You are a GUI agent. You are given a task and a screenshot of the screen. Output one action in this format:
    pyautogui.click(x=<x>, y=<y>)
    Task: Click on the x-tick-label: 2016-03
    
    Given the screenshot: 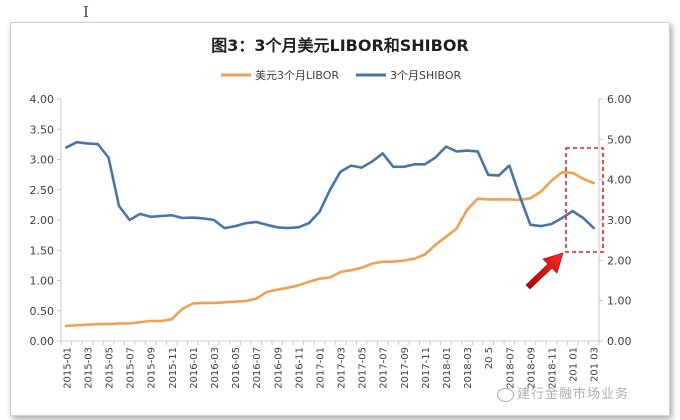 What is the action you would take?
    pyautogui.click(x=215, y=368)
    